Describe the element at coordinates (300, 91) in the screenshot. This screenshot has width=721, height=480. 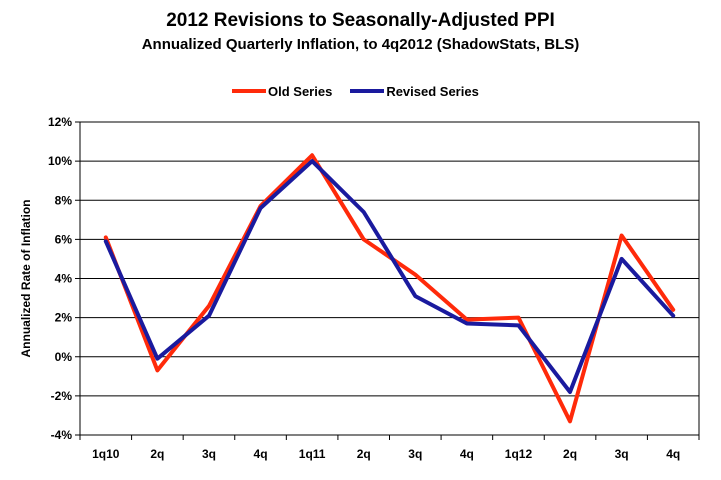
I see `legend-label-old-series: Old Series` at that location.